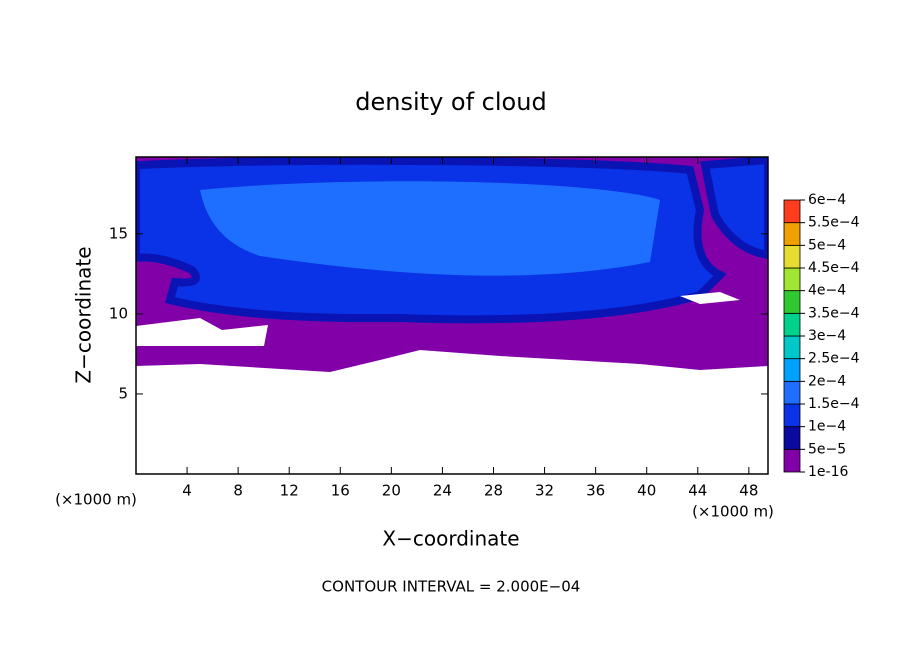  Describe the element at coordinates (340, 491) in the screenshot. I see `x-tick-label: 16` at that location.